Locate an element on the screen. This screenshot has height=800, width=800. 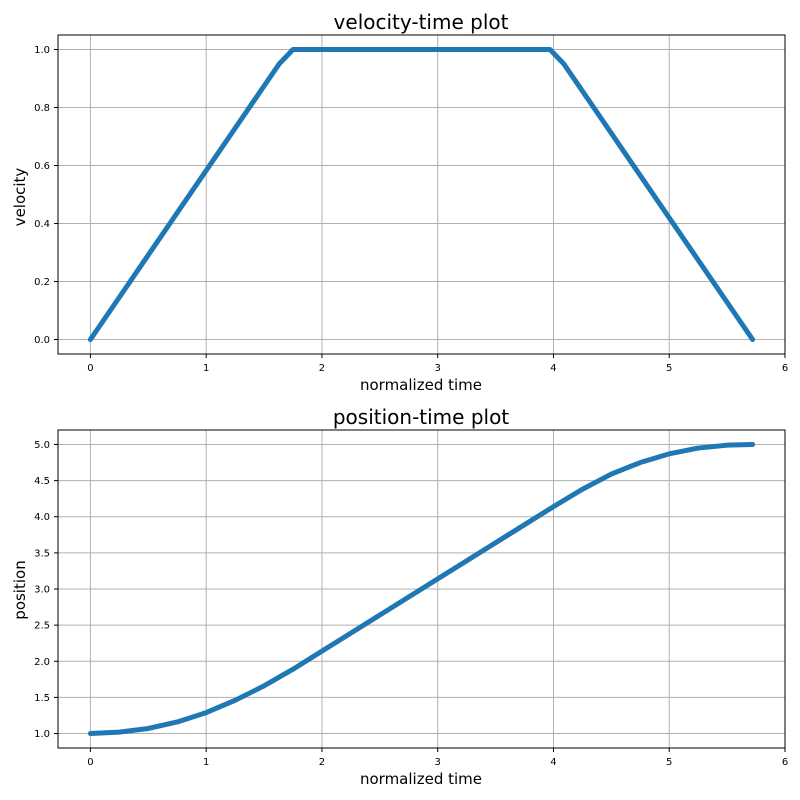
position-y-tick-label: 3.5 is located at coordinates (42, 553).